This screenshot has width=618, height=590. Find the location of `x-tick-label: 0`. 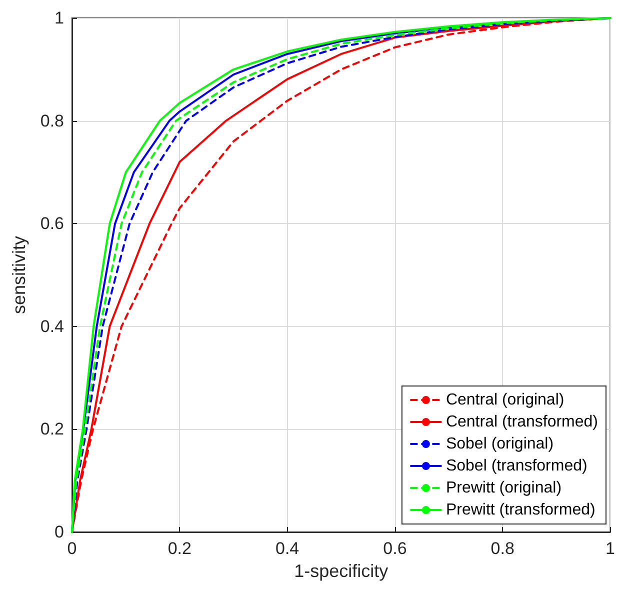

x-tick-label: 0 is located at coordinates (72, 548).